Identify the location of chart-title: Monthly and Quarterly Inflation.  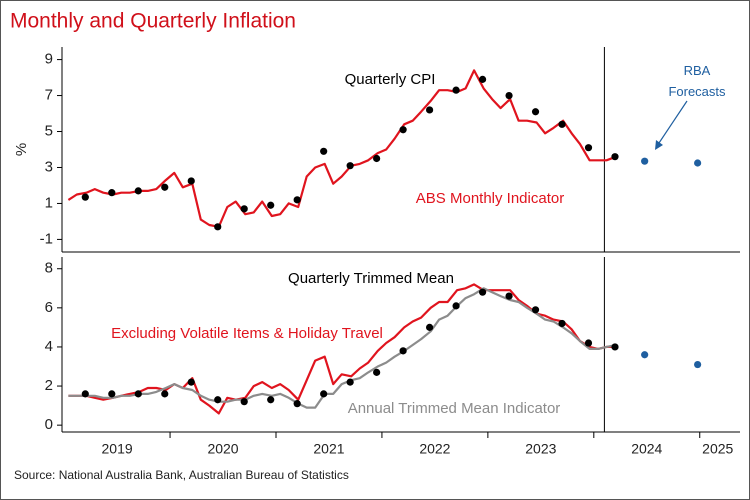
(153, 21).